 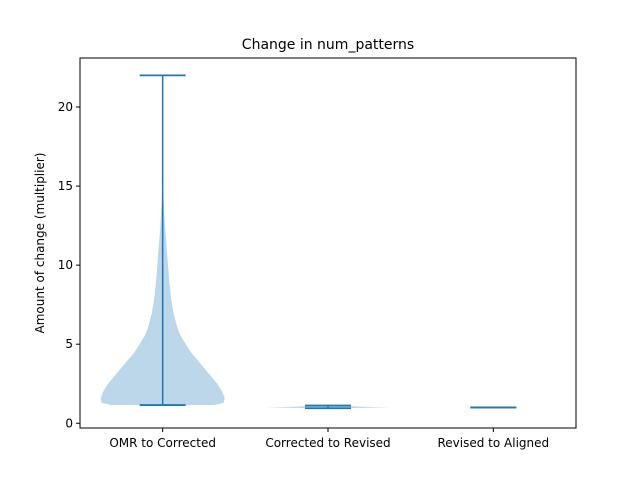 What do you see at coordinates (328, 45) in the screenshot?
I see `chart-title: Change in num_patterns` at bounding box center [328, 45].